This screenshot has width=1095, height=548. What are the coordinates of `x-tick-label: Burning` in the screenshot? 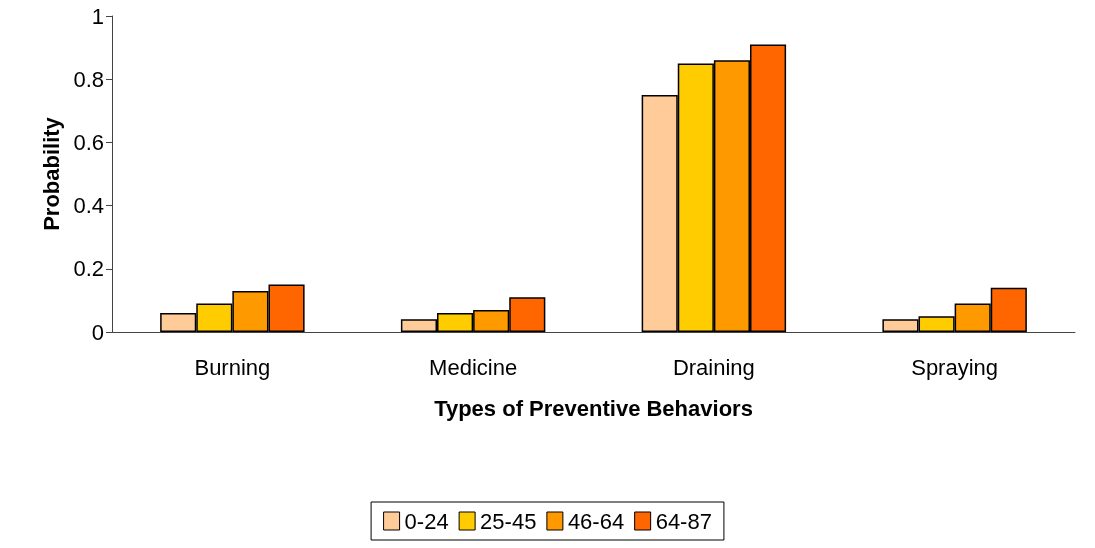 It's located at (232, 367).